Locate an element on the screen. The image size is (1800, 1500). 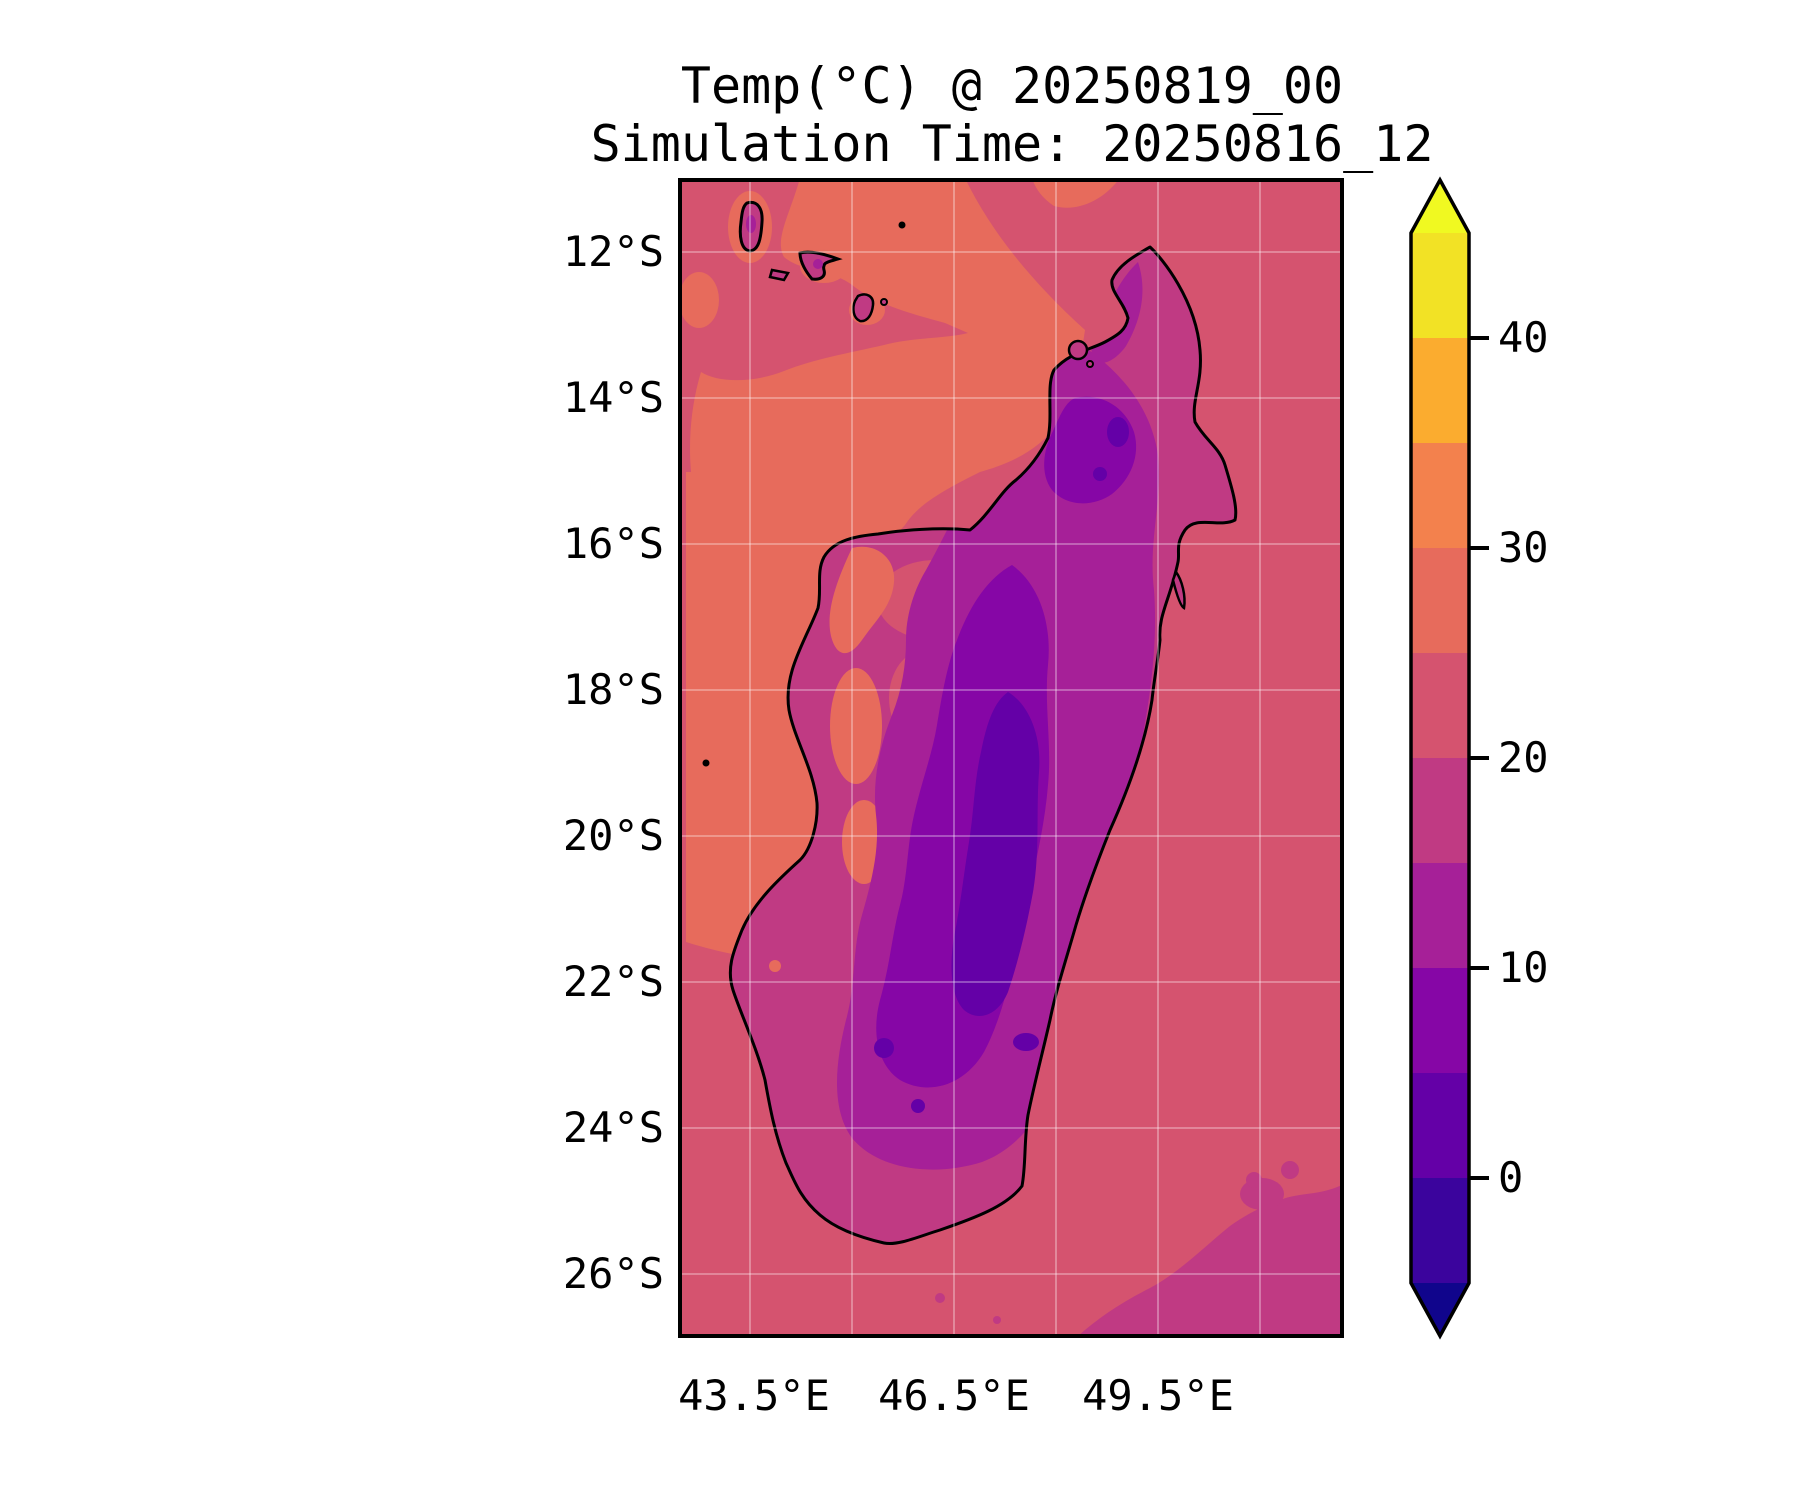
cb-tick-40: 40 is located at coordinates (1523, 337).